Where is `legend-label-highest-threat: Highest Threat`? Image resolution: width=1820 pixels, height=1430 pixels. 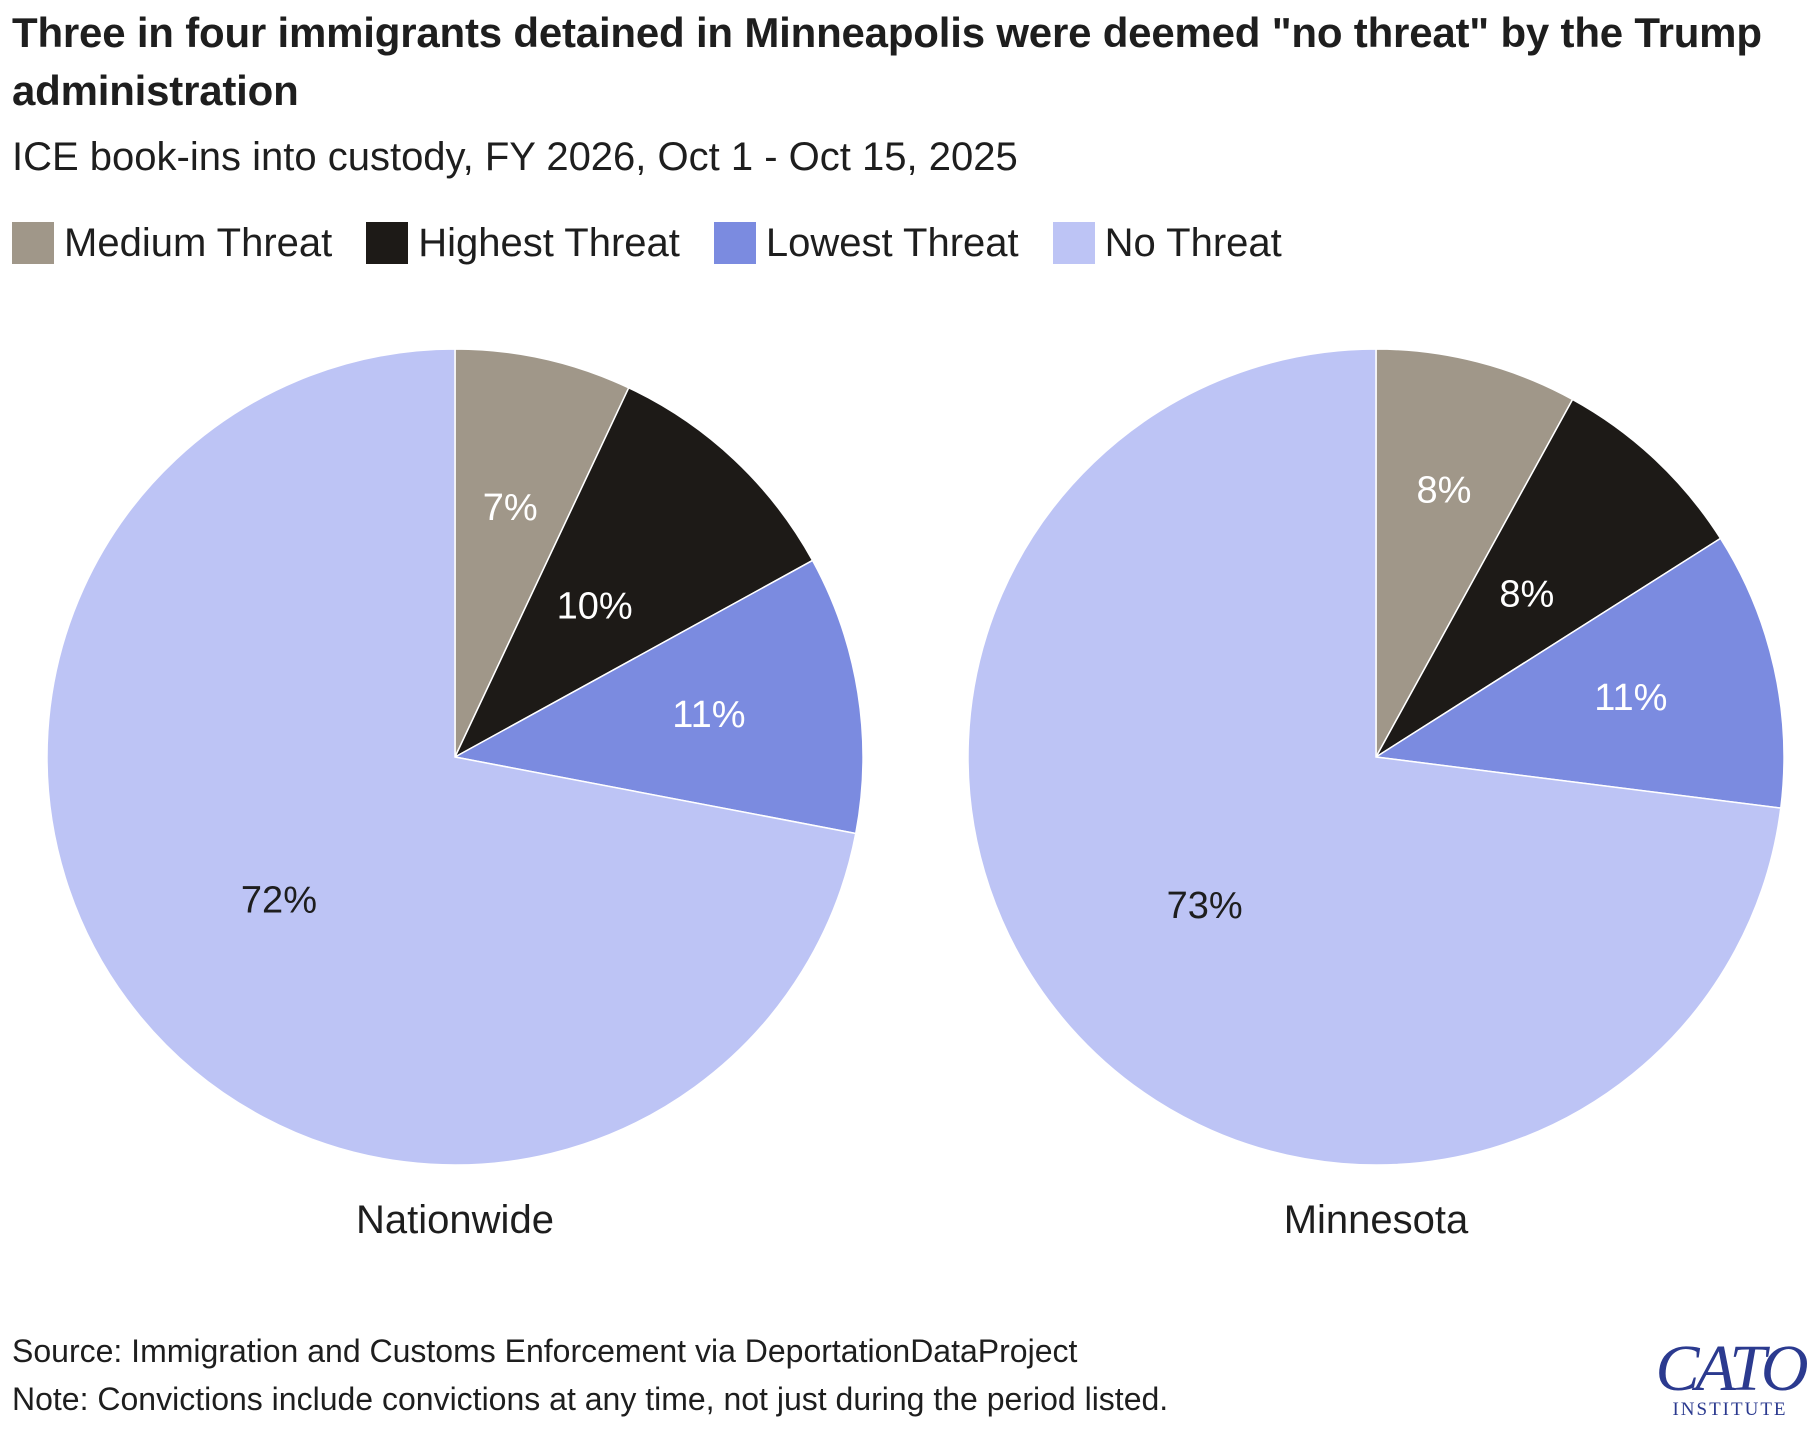 legend-label-highest-threat: Highest Threat is located at coordinates (549, 243).